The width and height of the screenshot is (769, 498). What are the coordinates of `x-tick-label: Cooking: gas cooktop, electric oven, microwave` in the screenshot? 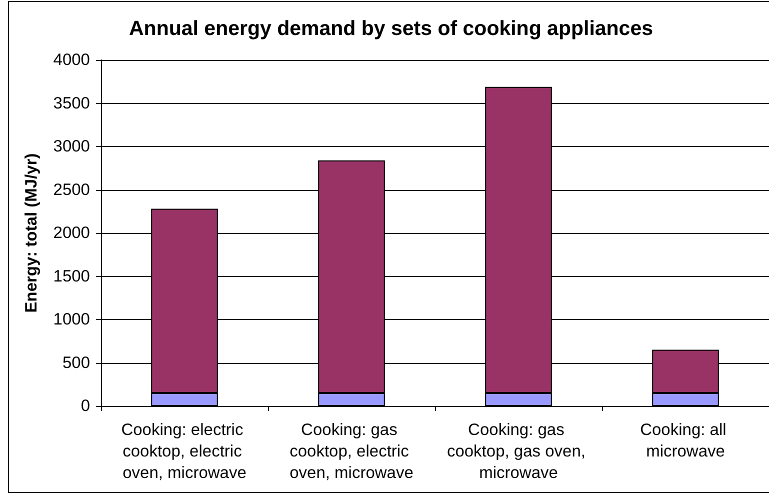 It's located at (352, 451).